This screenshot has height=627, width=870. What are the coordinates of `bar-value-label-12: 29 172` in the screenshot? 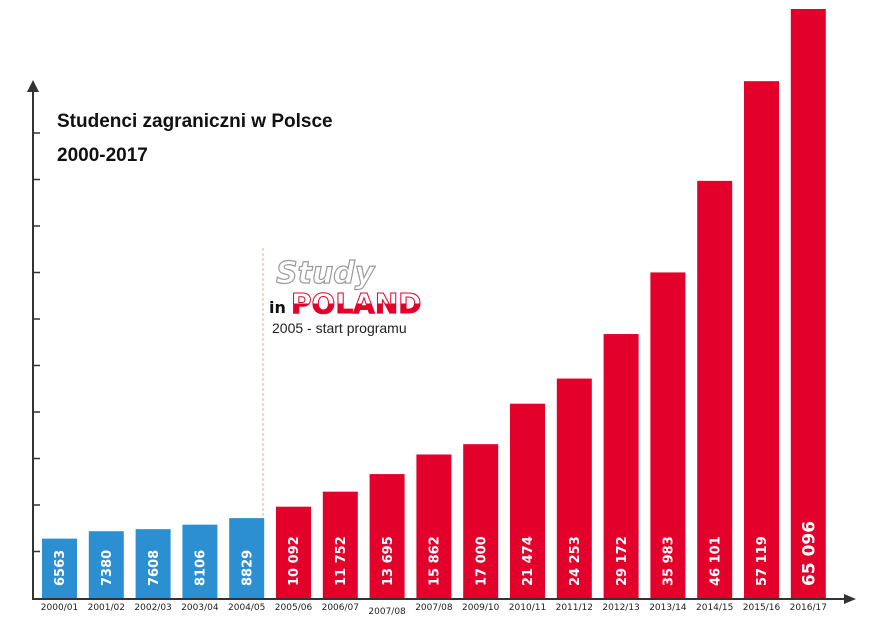 It's located at (622, 561).